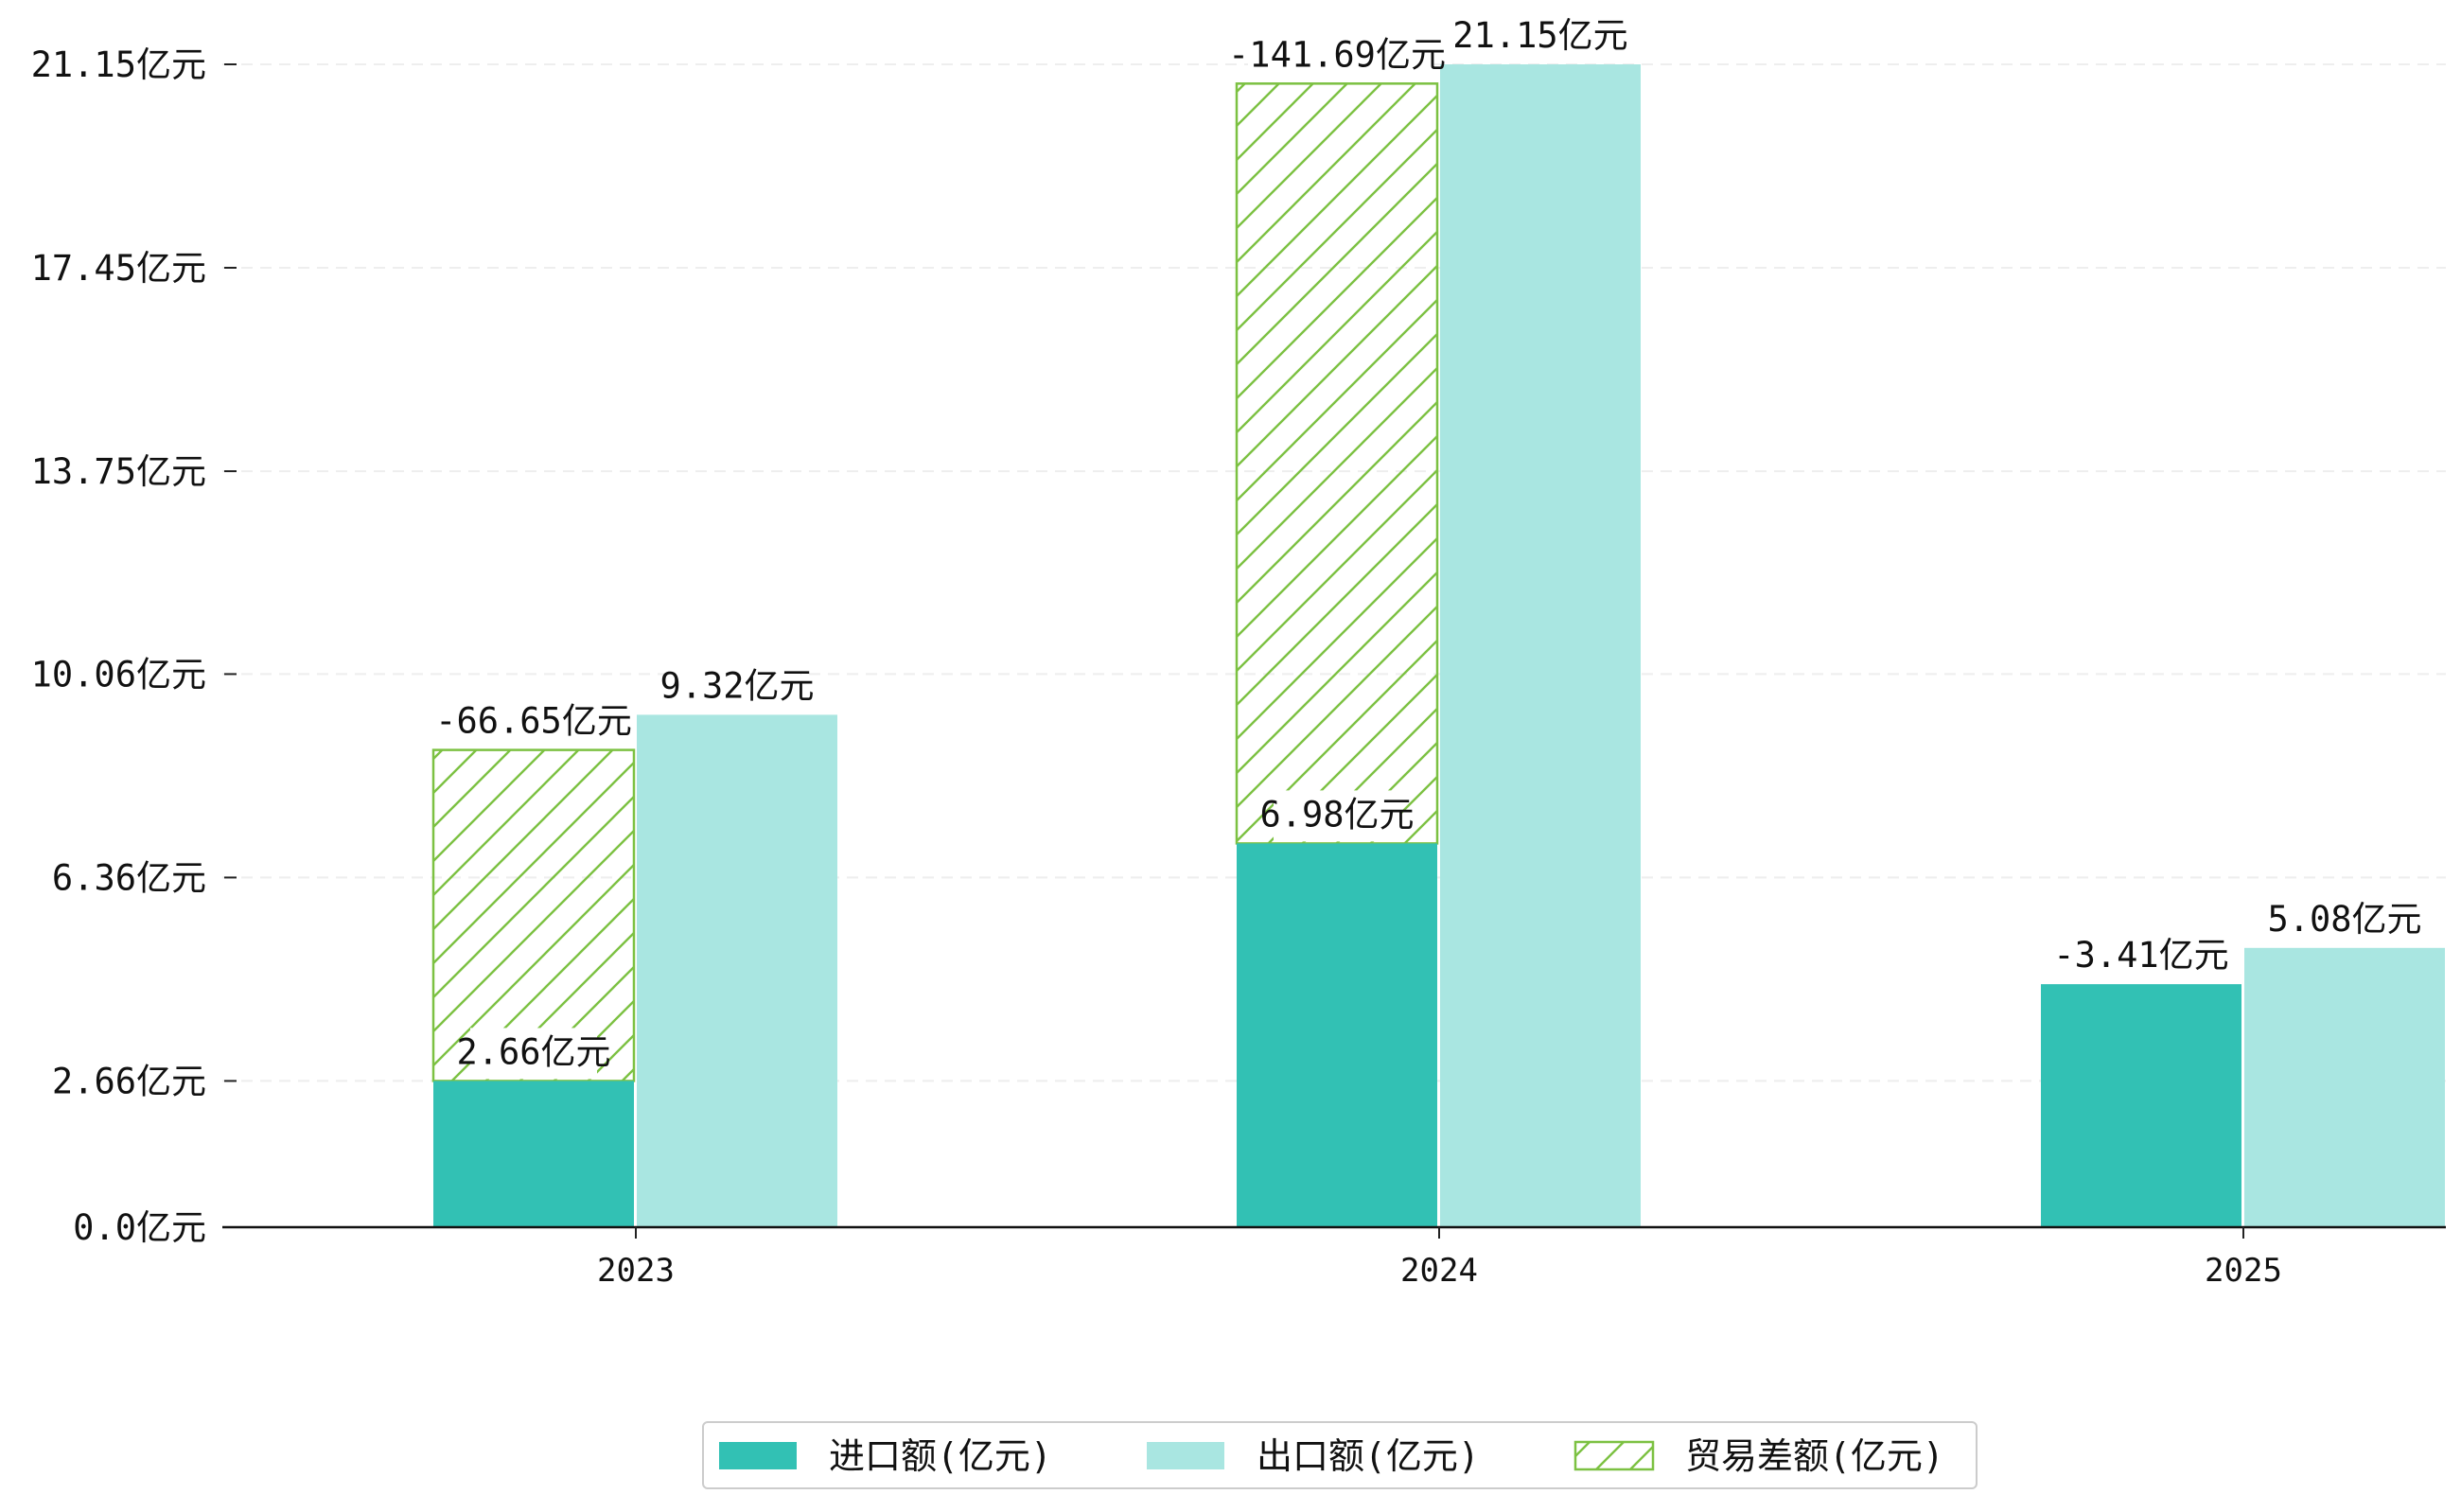 The image size is (2461, 1512). I want to click on y-tick-label: 2.66亿元, so click(129, 1081).